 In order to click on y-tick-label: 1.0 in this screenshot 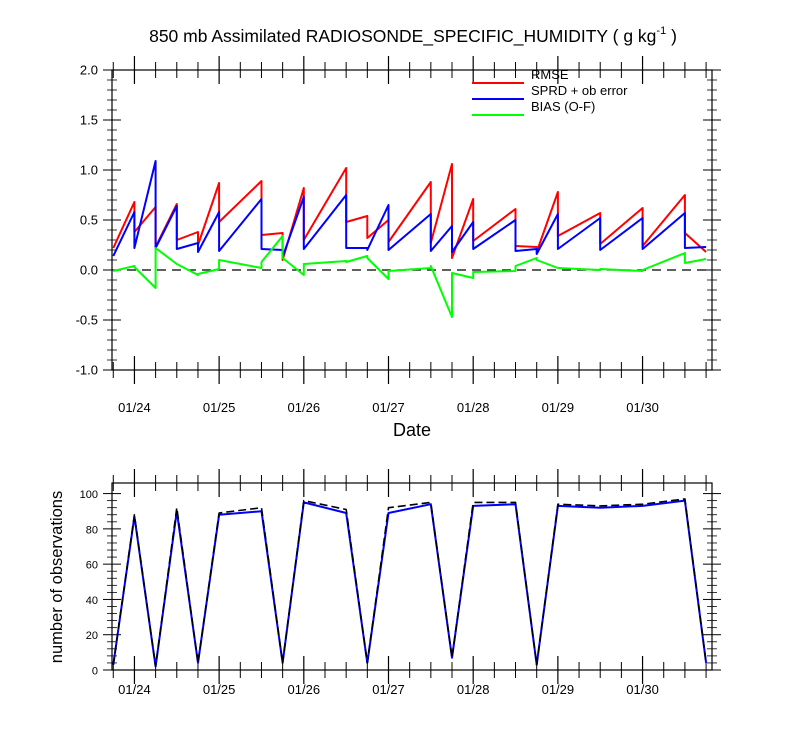, I will do `click(89, 170)`.